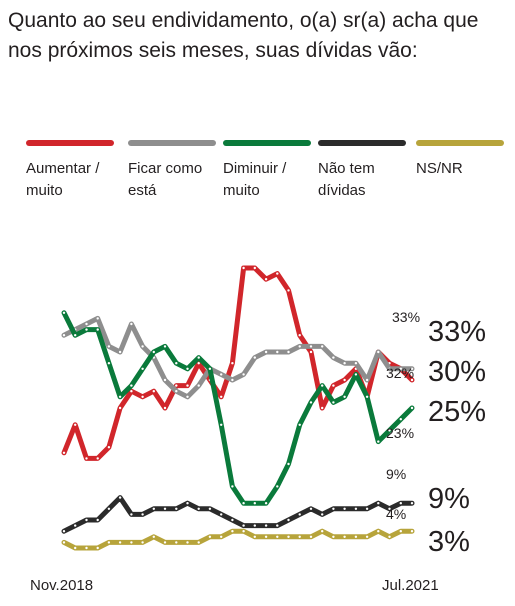 The image size is (515, 606). Describe the element at coordinates (457, 372) in the screenshot. I see `end-label-big-aumentar-muito: 30%` at that location.